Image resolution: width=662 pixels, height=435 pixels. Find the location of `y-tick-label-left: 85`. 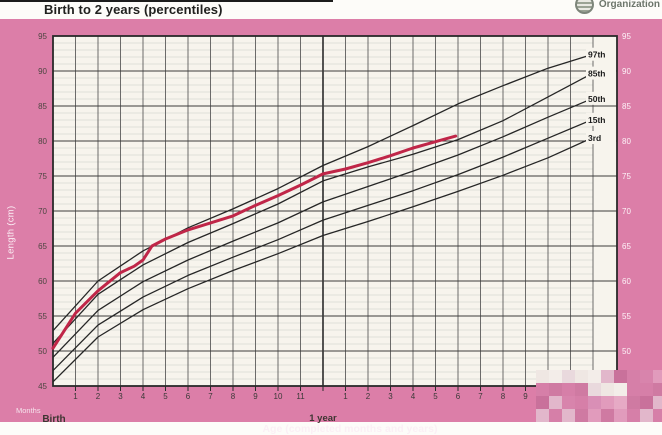

y-tick-label-left: 85 is located at coordinates (42, 106).